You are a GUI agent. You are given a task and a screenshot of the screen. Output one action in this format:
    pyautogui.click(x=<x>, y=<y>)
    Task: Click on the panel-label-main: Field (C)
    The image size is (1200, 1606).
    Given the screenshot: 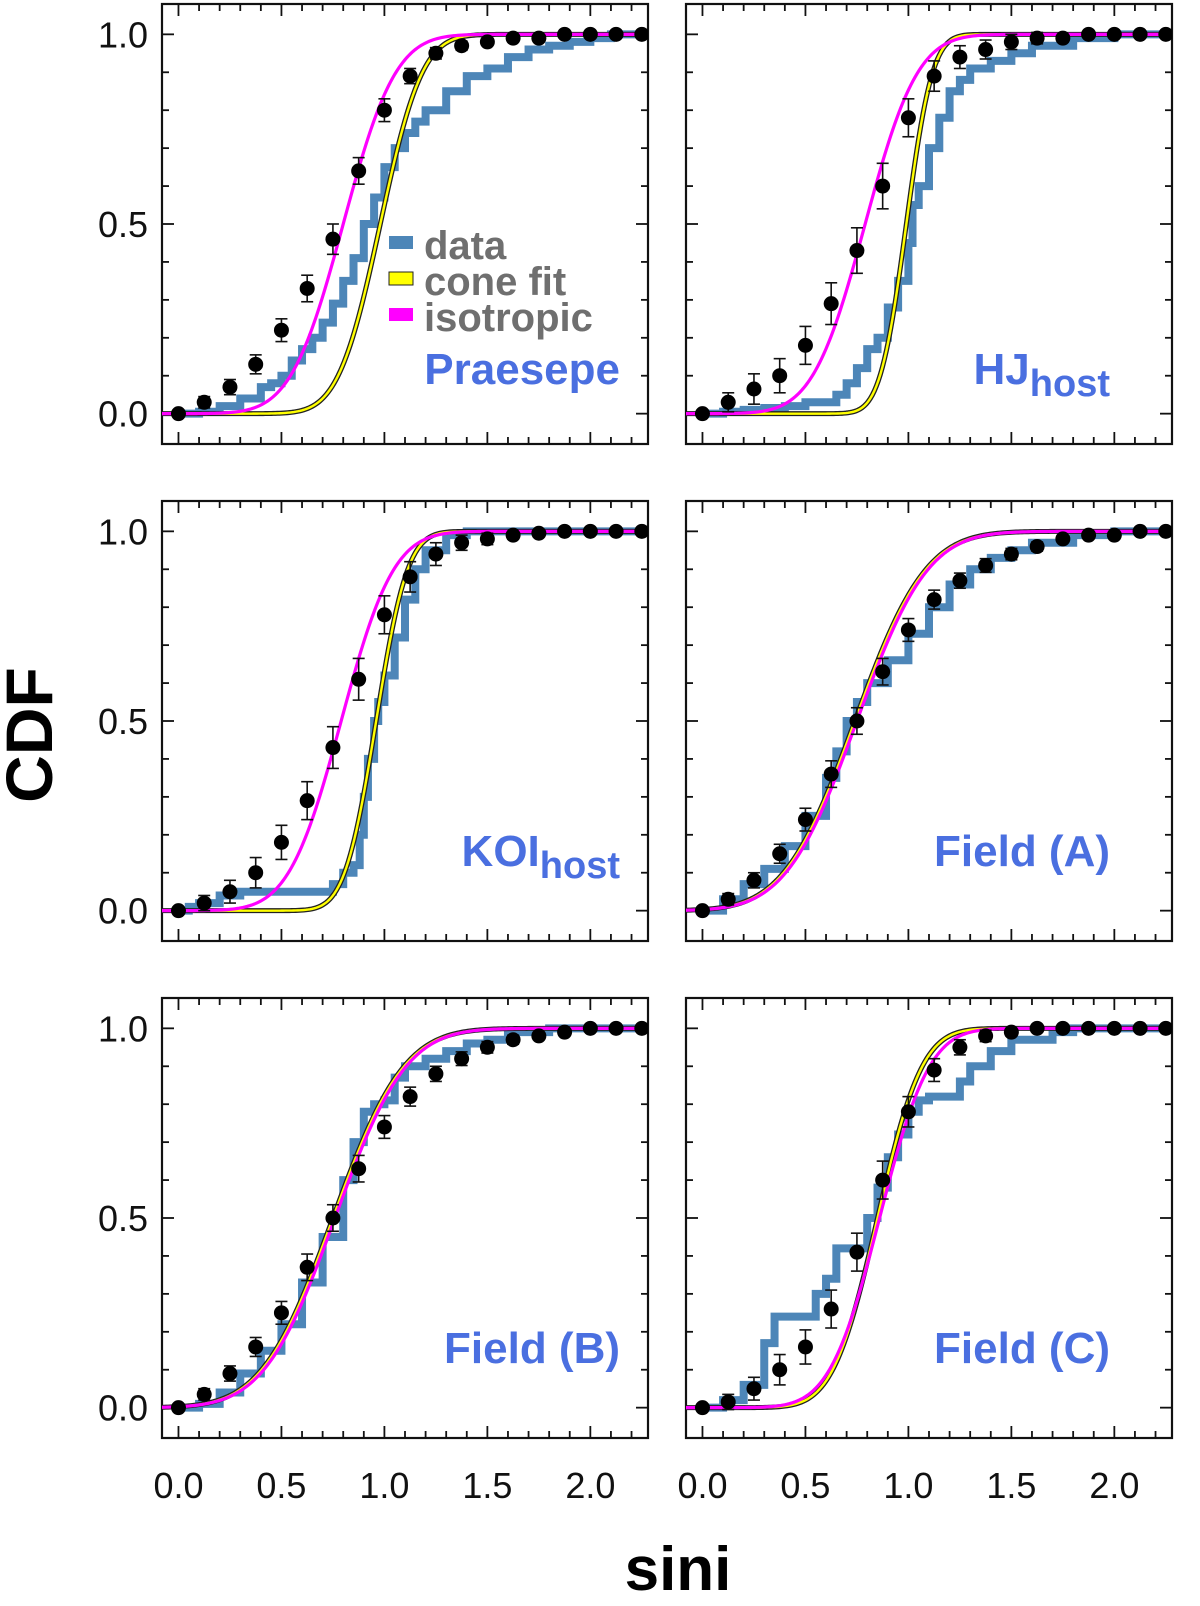 What is the action you would take?
    pyautogui.click(x=1022, y=1348)
    